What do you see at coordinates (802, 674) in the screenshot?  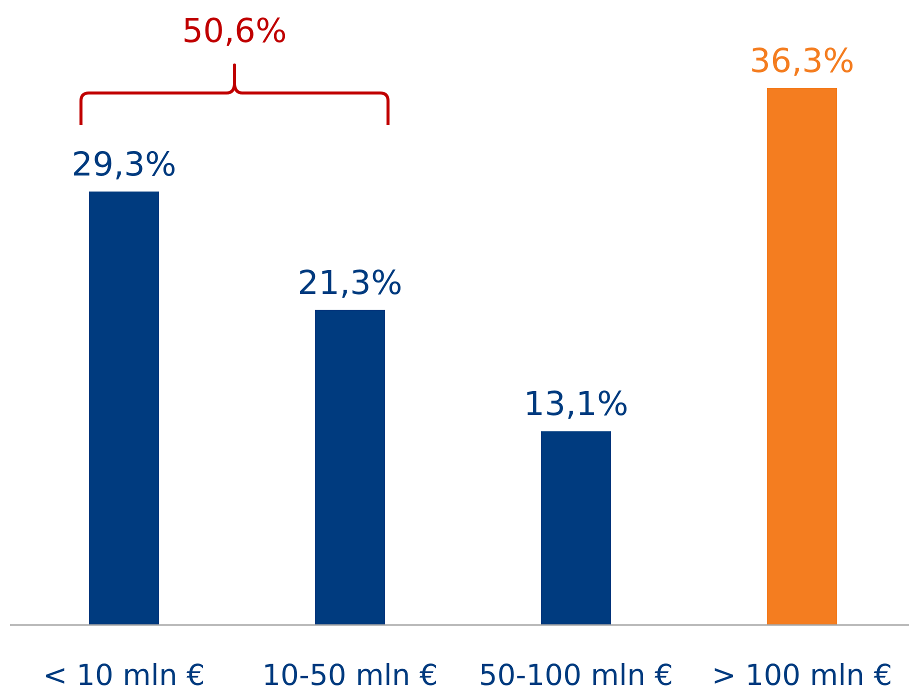 I see `x-tick-label: > 100 mln €` at bounding box center [802, 674].